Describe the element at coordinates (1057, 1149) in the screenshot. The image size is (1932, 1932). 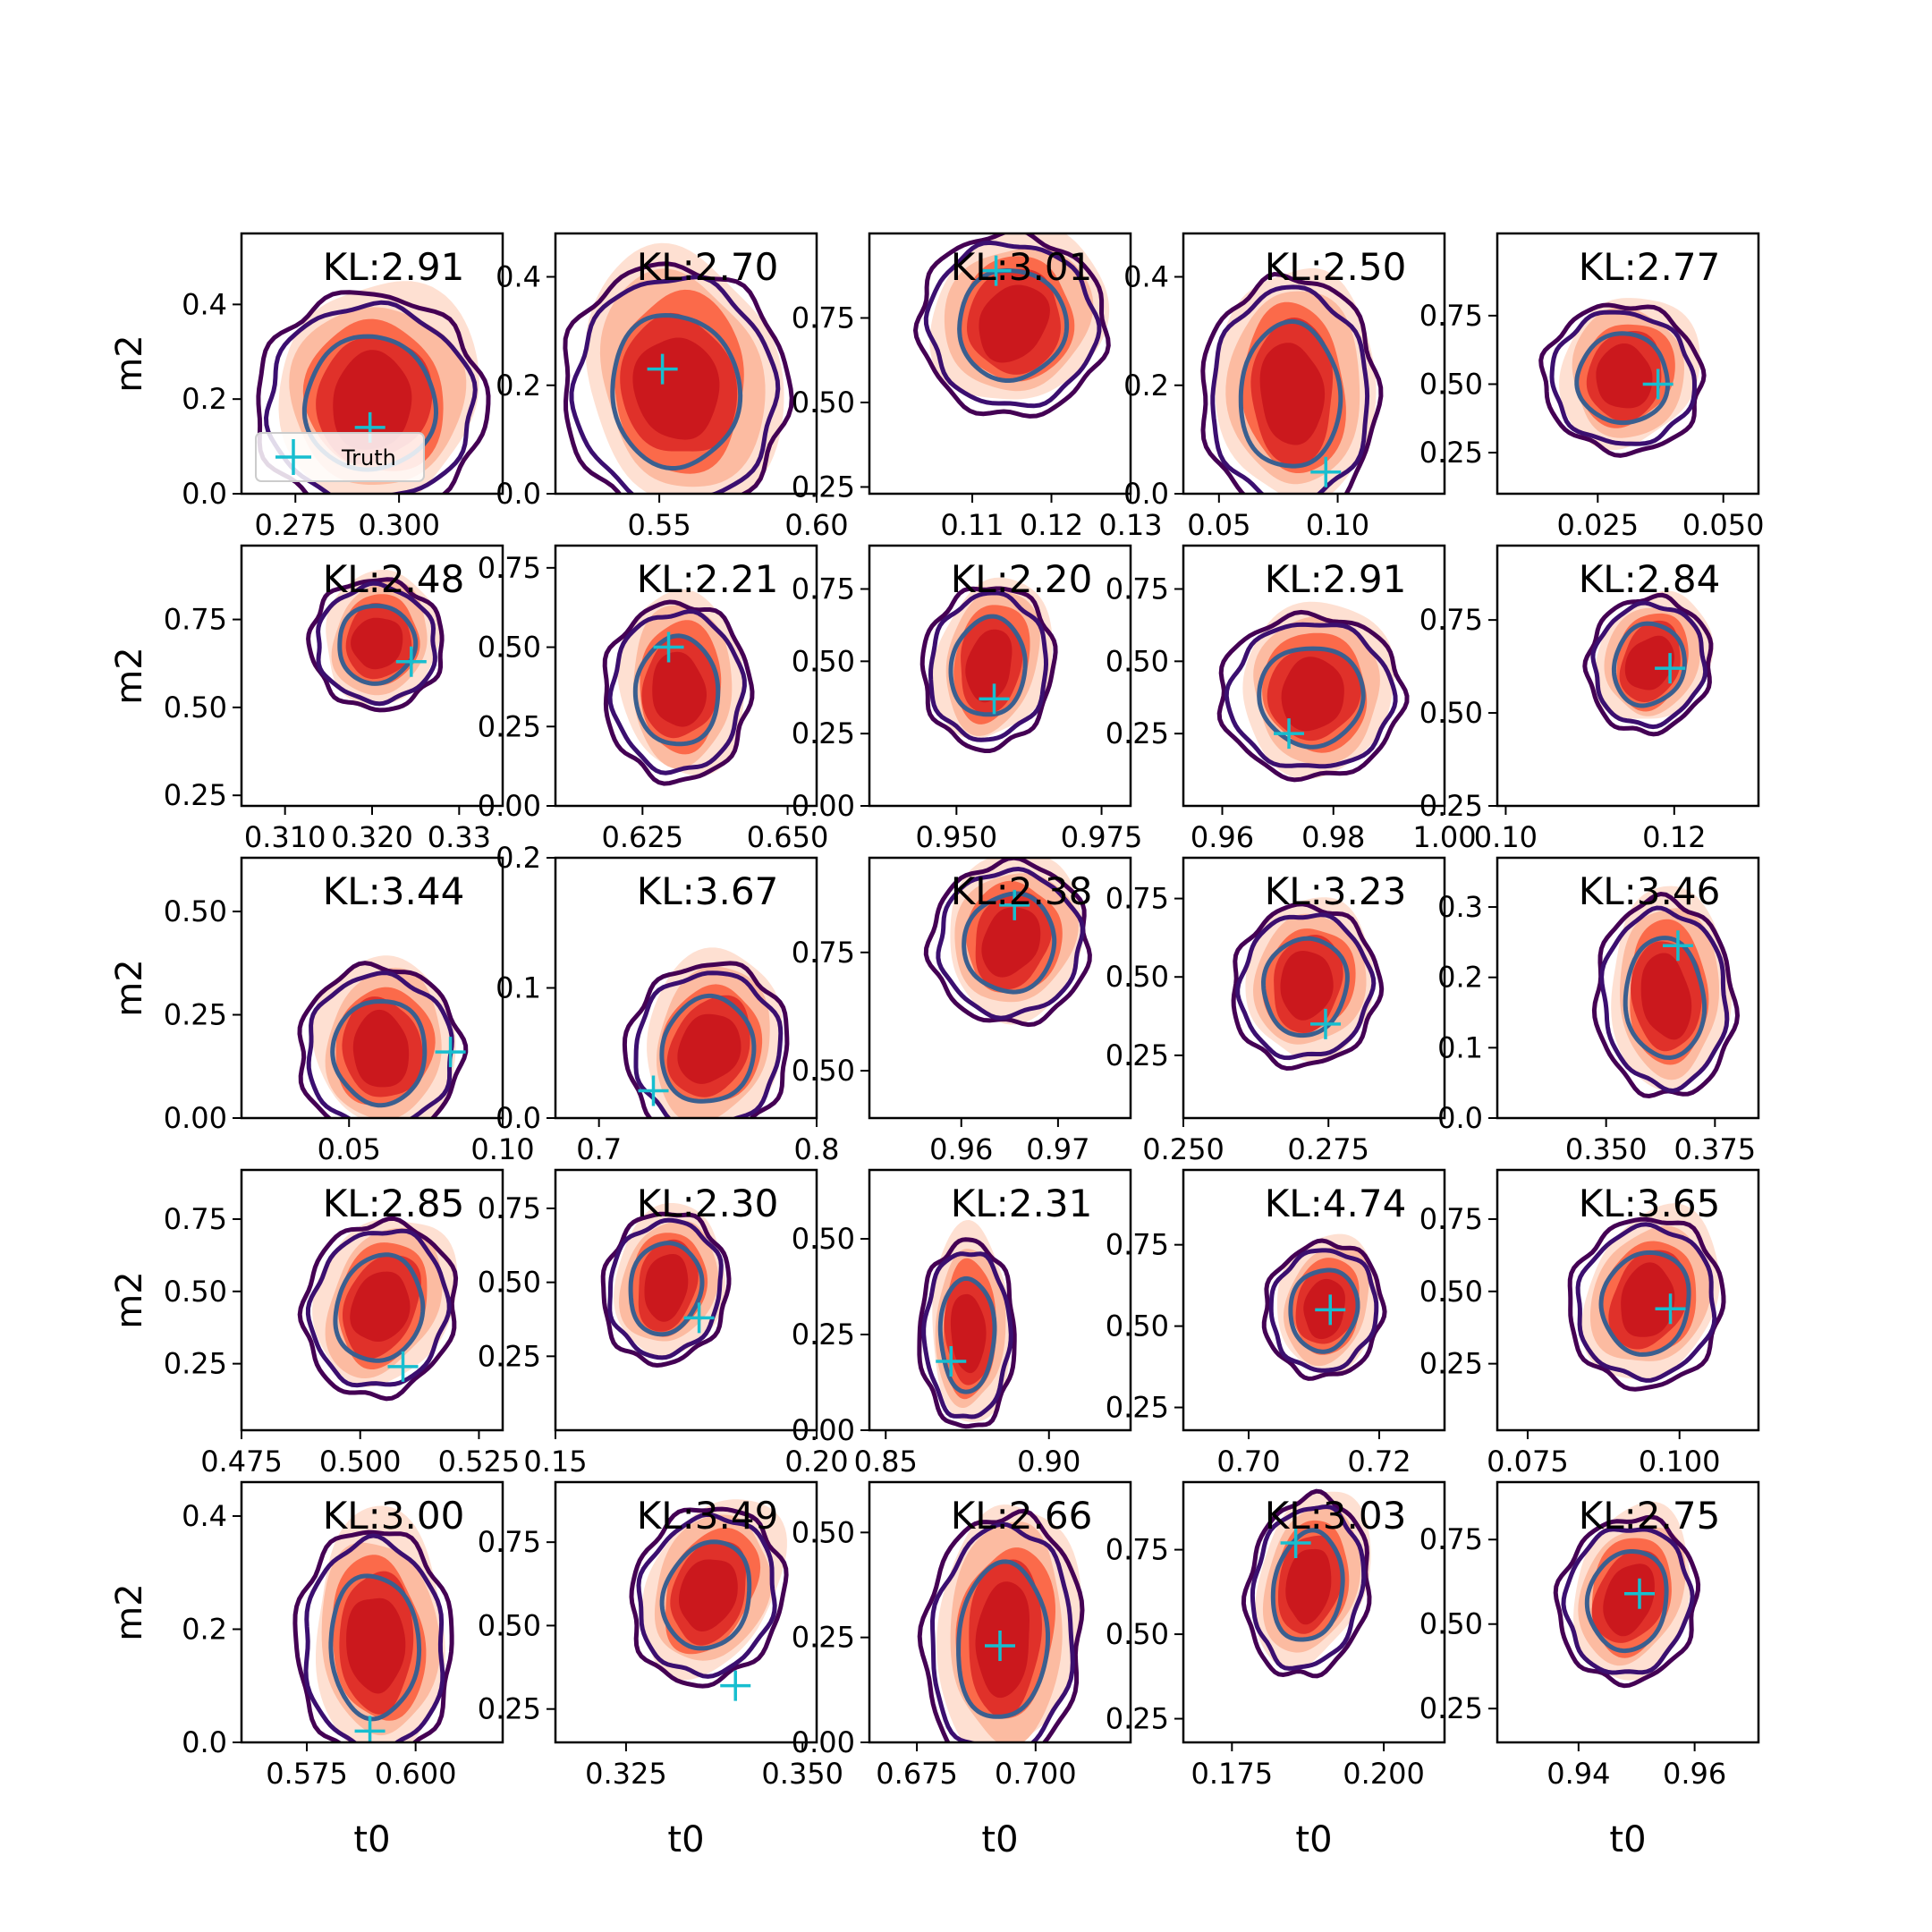
I see `x-tick-label: 0.97` at that location.